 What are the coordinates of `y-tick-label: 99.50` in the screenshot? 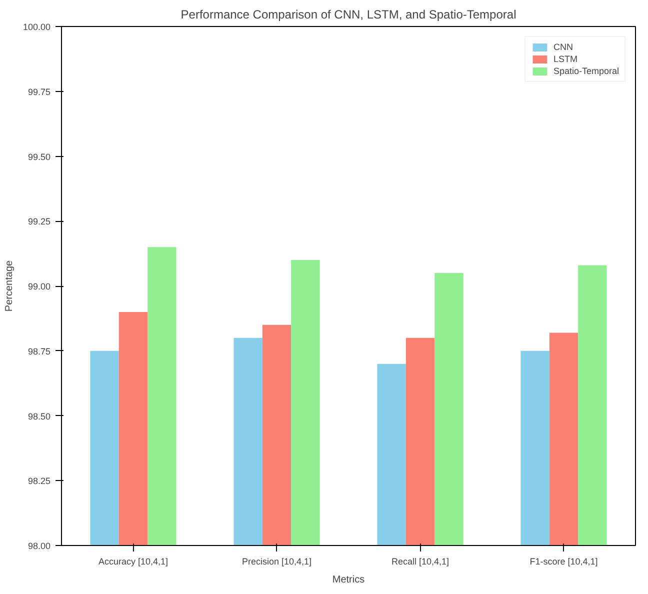 It's located at (39, 157).